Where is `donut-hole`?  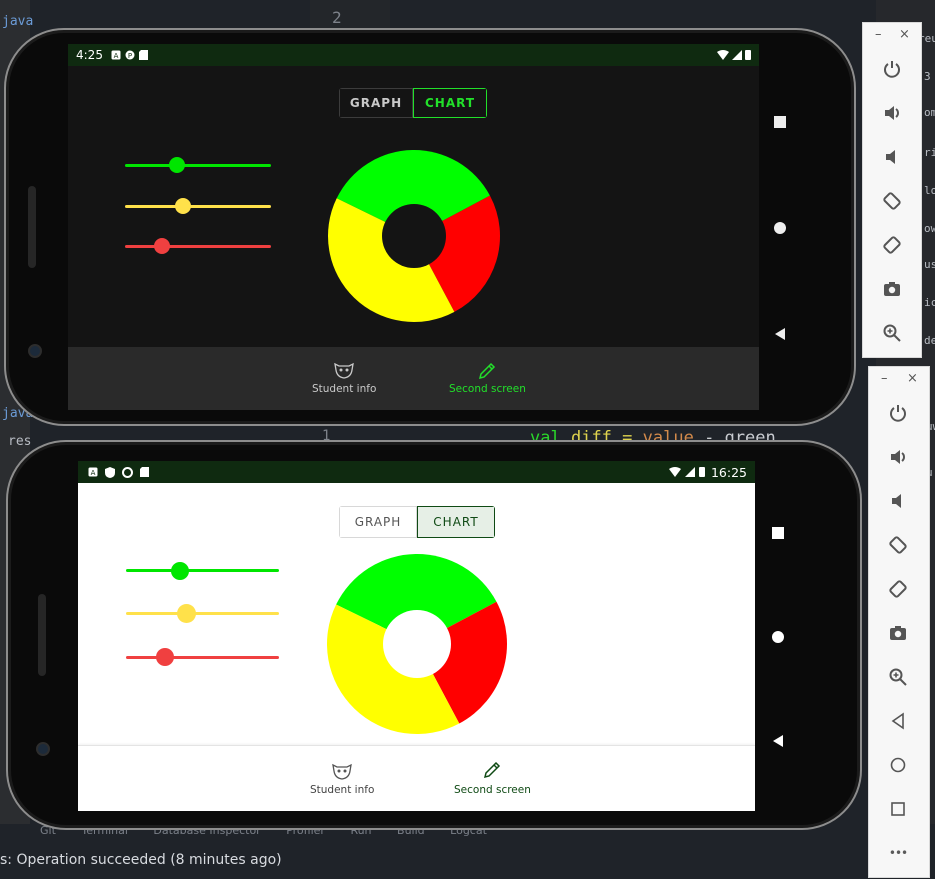 donut-hole is located at coordinates (417, 644).